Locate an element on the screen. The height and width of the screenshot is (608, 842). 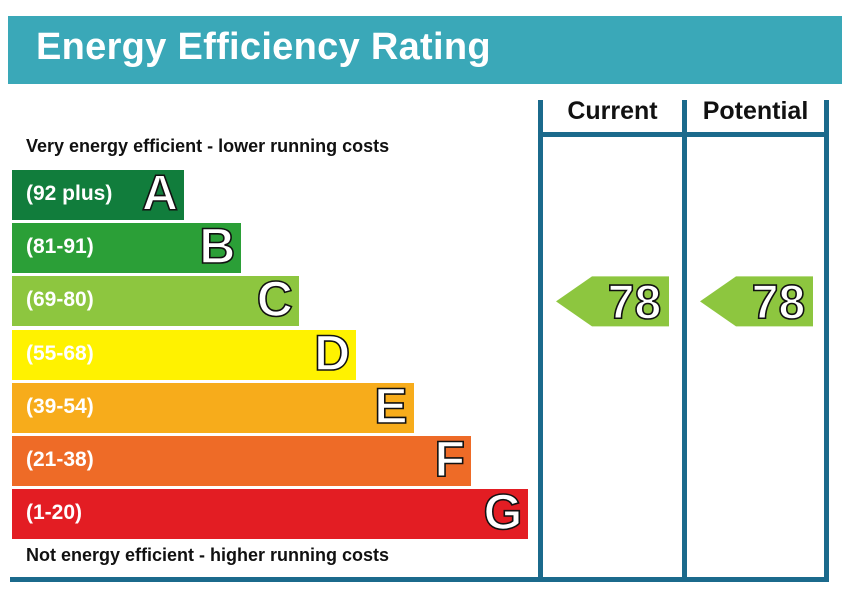
frame-middle-line is located at coordinates (684, 341).